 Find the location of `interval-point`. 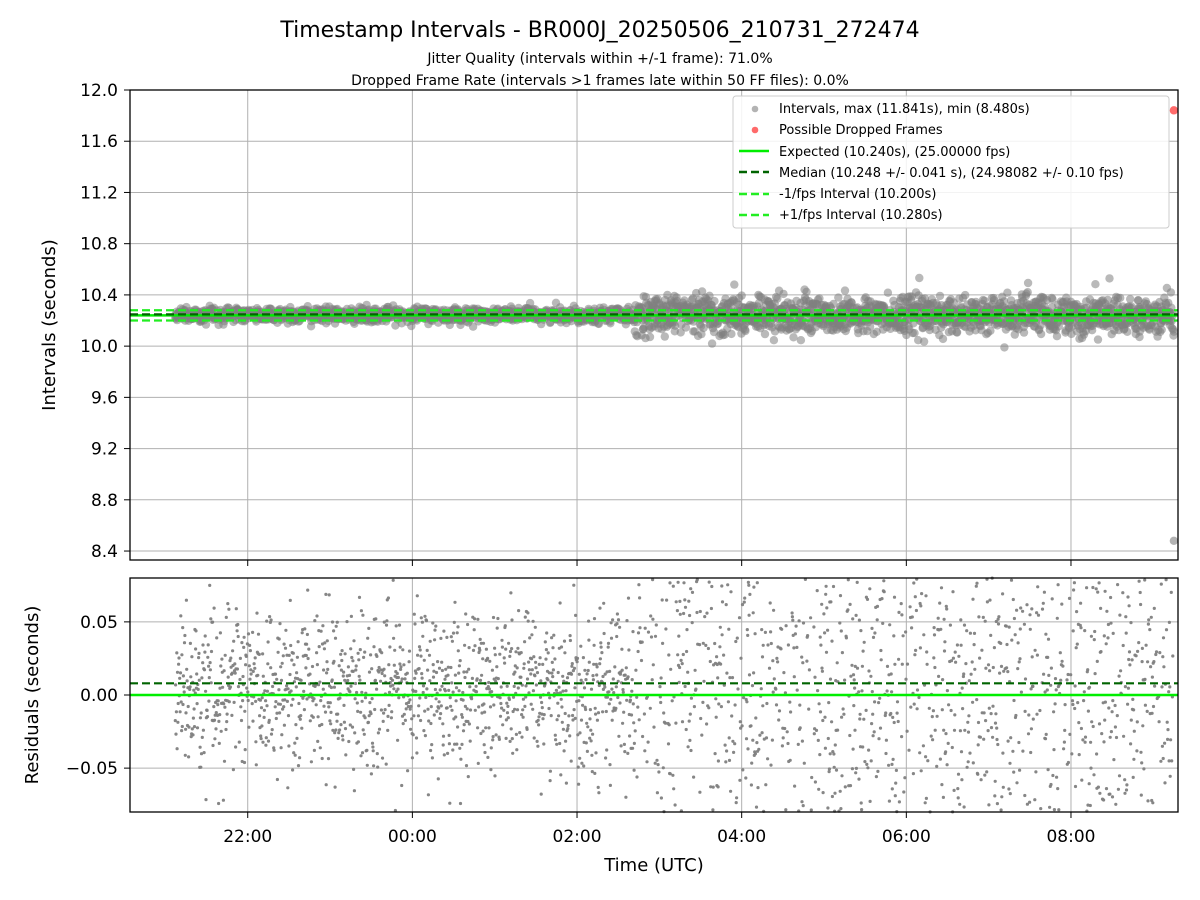

interval-point is located at coordinates (712, 343).